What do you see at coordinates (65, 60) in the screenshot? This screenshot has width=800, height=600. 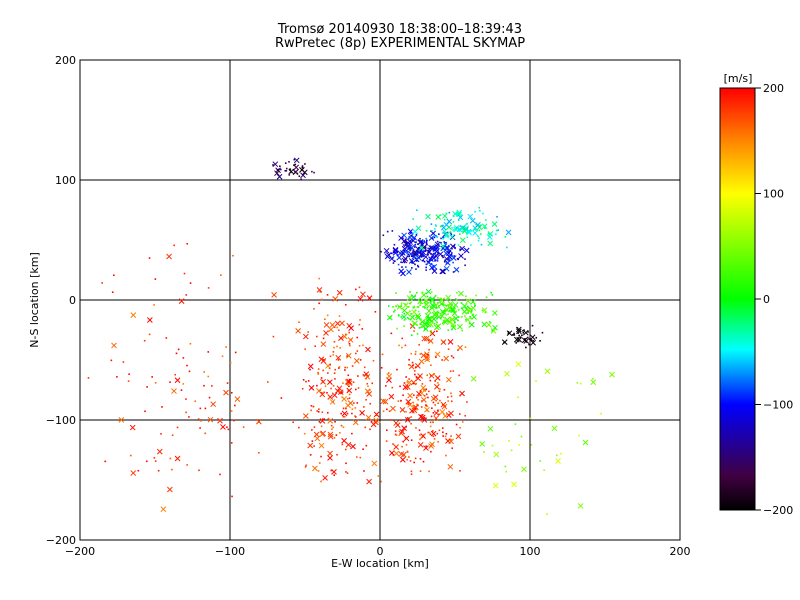 I see `y-tick-label: 200` at bounding box center [65, 60].